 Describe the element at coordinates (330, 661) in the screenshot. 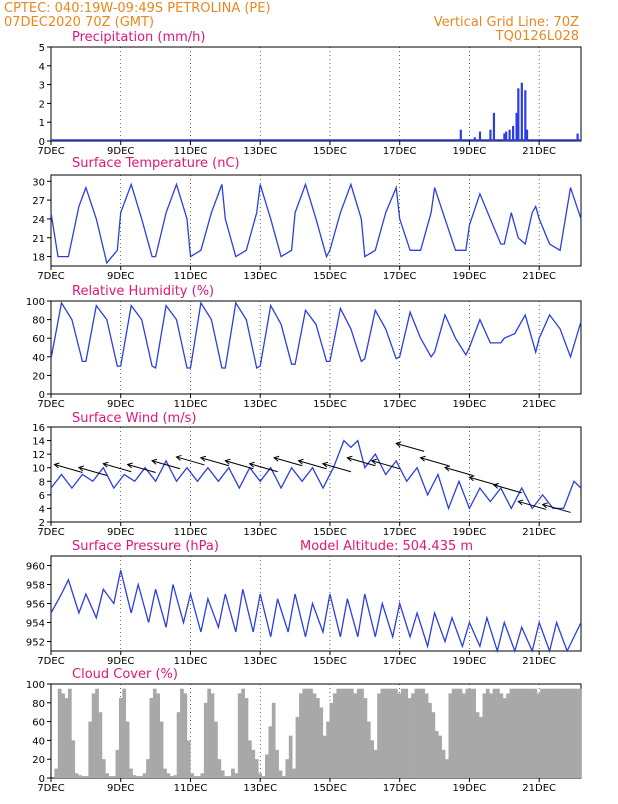

I see `surface-pressure-xtick-label: 15DEC` at that location.